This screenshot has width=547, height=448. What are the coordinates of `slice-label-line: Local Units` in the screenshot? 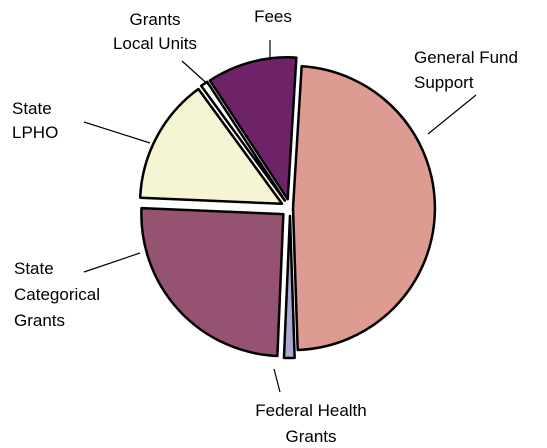 It's located at (155, 43).